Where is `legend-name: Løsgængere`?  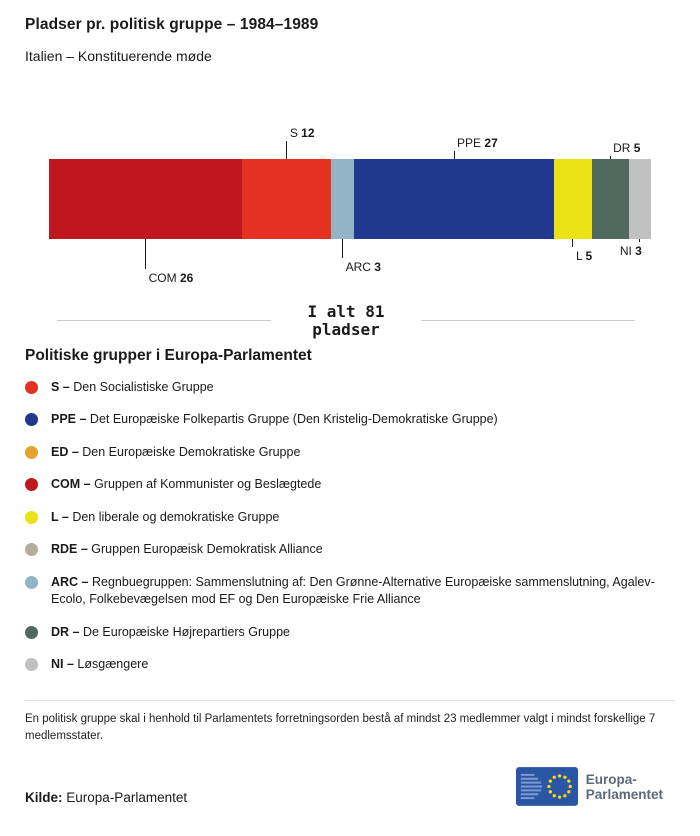 legend-name: Løsgængere is located at coordinates (113, 664).